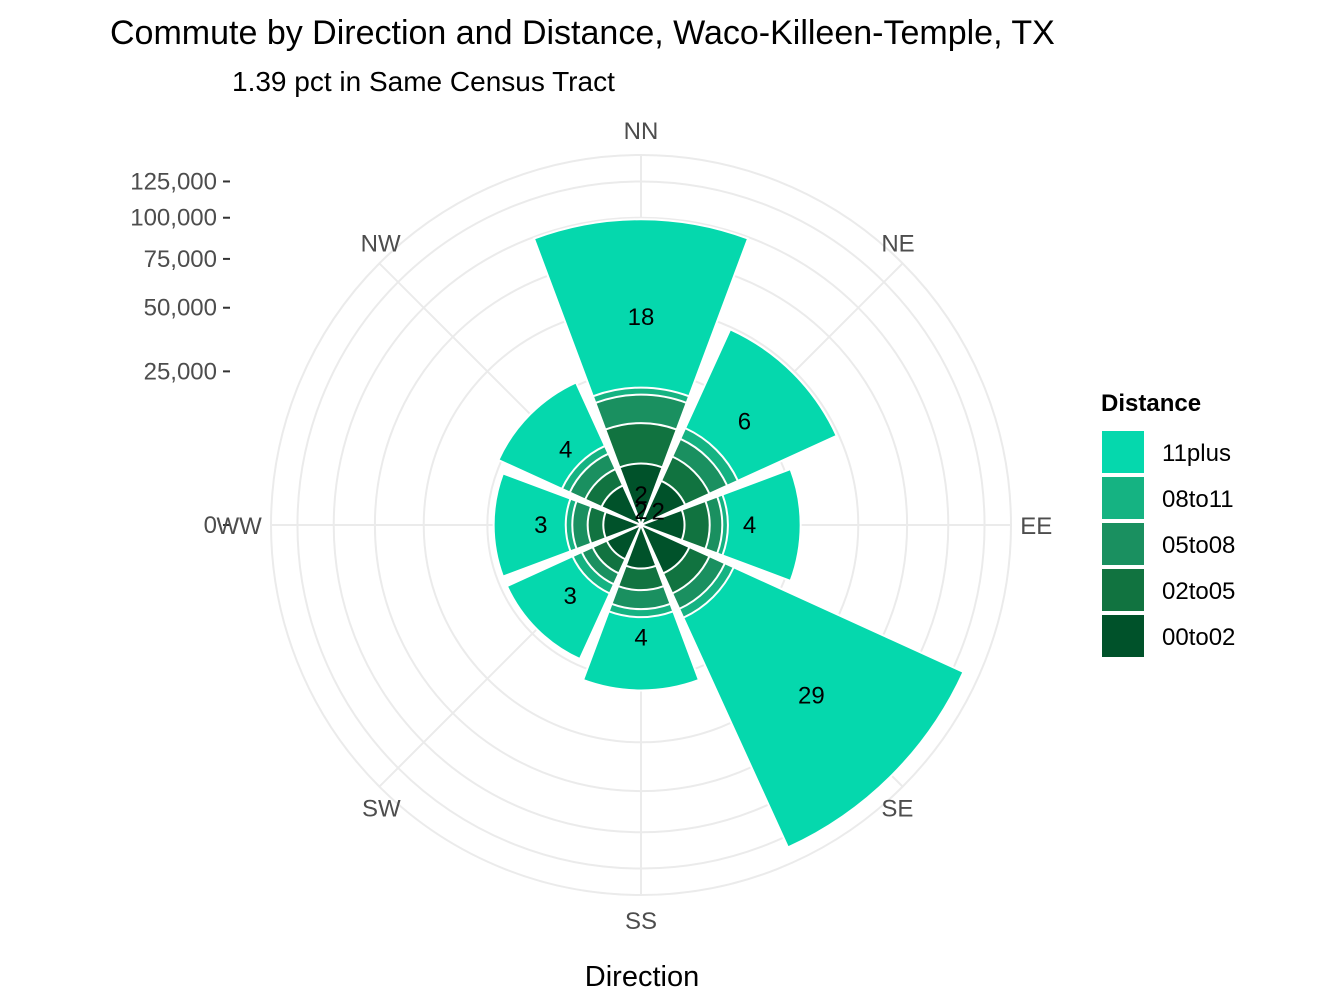 The width and height of the screenshot is (1344, 1008). What do you see at coordinates (897, 243) in the screenshot?
I see `direction-label-ne: NE` at bounding box center [897, 243].